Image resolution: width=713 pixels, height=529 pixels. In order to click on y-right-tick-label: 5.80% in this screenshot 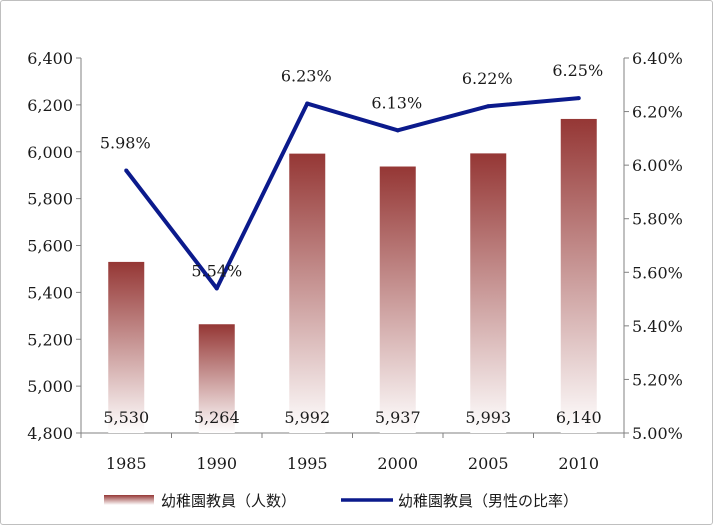, I will do `click(657, 219)`.